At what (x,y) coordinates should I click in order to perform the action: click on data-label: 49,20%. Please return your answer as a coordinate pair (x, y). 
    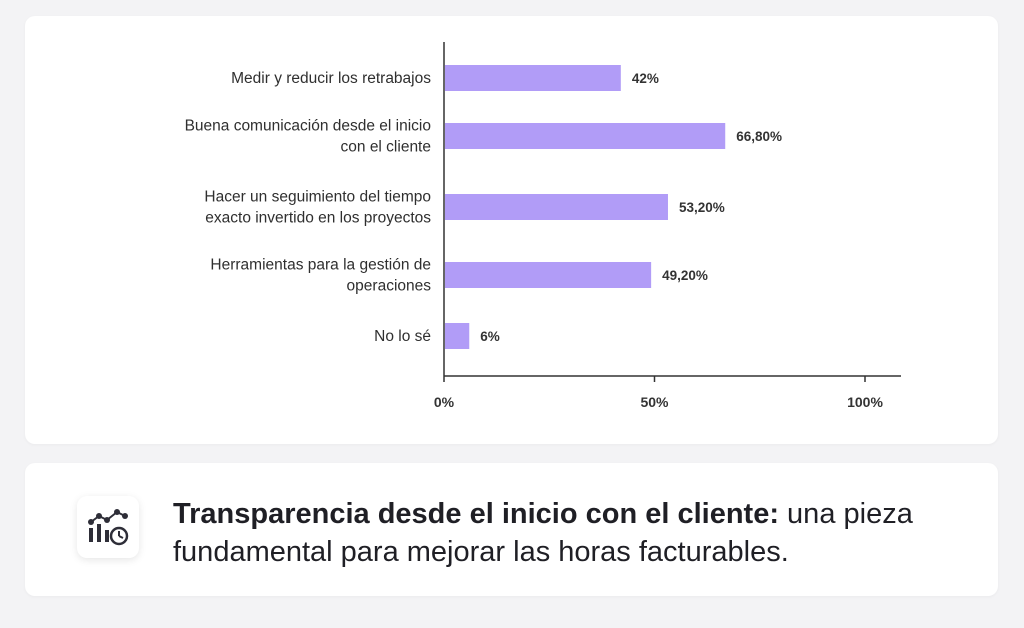
    Looking at the image, I should click on (685, 275).